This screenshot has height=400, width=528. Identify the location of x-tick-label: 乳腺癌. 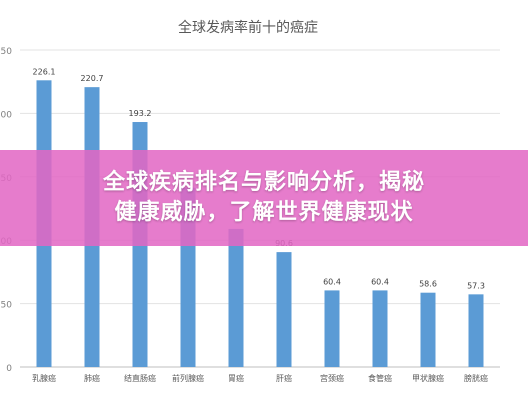
(44, 378).